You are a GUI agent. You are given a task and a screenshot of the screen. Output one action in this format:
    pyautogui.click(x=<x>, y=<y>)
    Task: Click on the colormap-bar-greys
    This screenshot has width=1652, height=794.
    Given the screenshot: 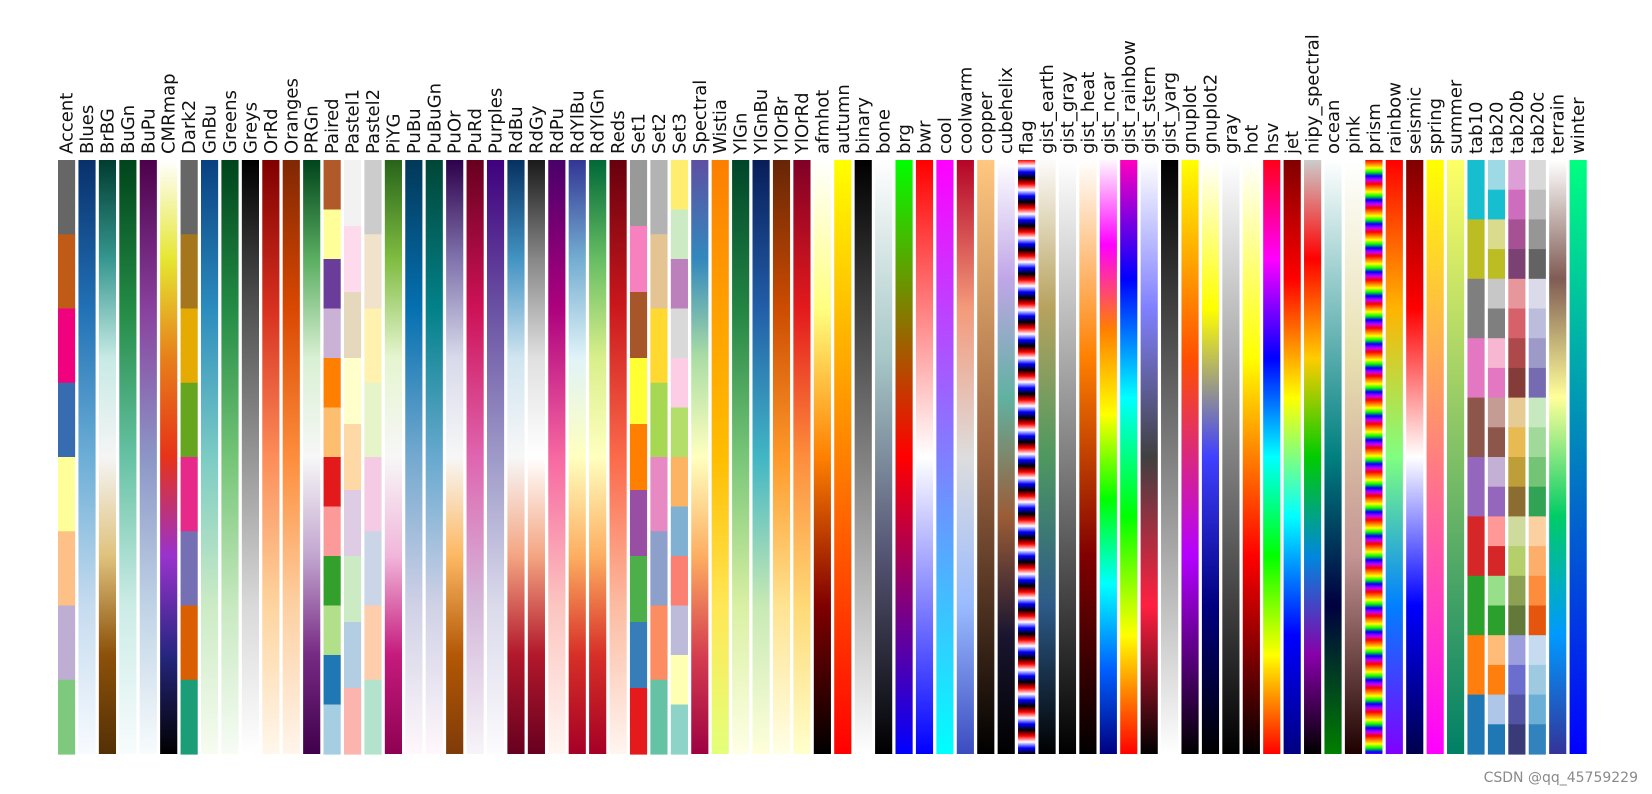 What is the action you would take?
    pyautogui.click(x=250, y=457)
    